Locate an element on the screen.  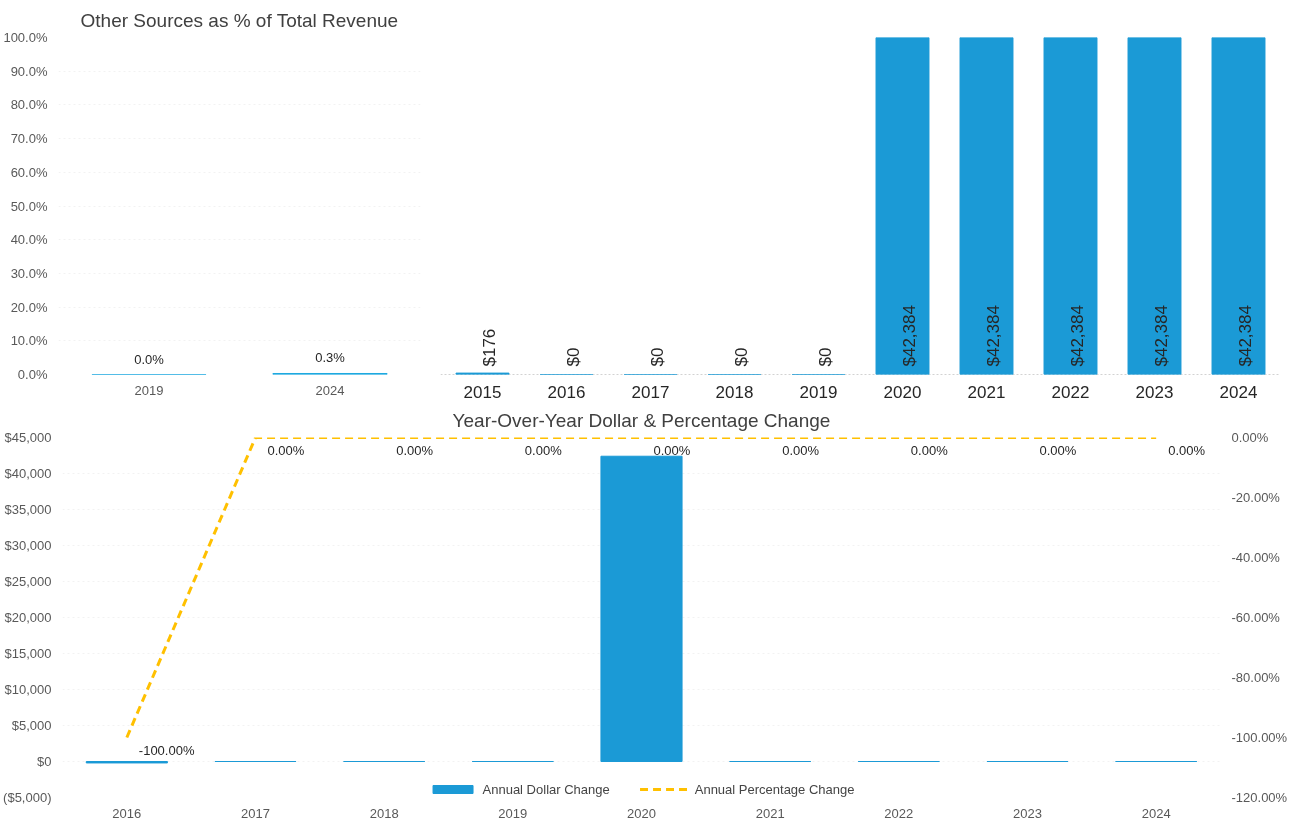
data-label: -100.00% is located at coordinates (166, 750).